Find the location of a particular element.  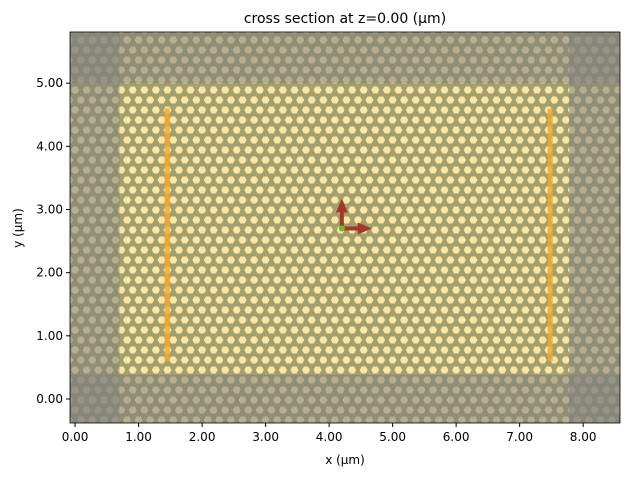

y-tick-label: 4.00 is located at coordinates (49, 146).